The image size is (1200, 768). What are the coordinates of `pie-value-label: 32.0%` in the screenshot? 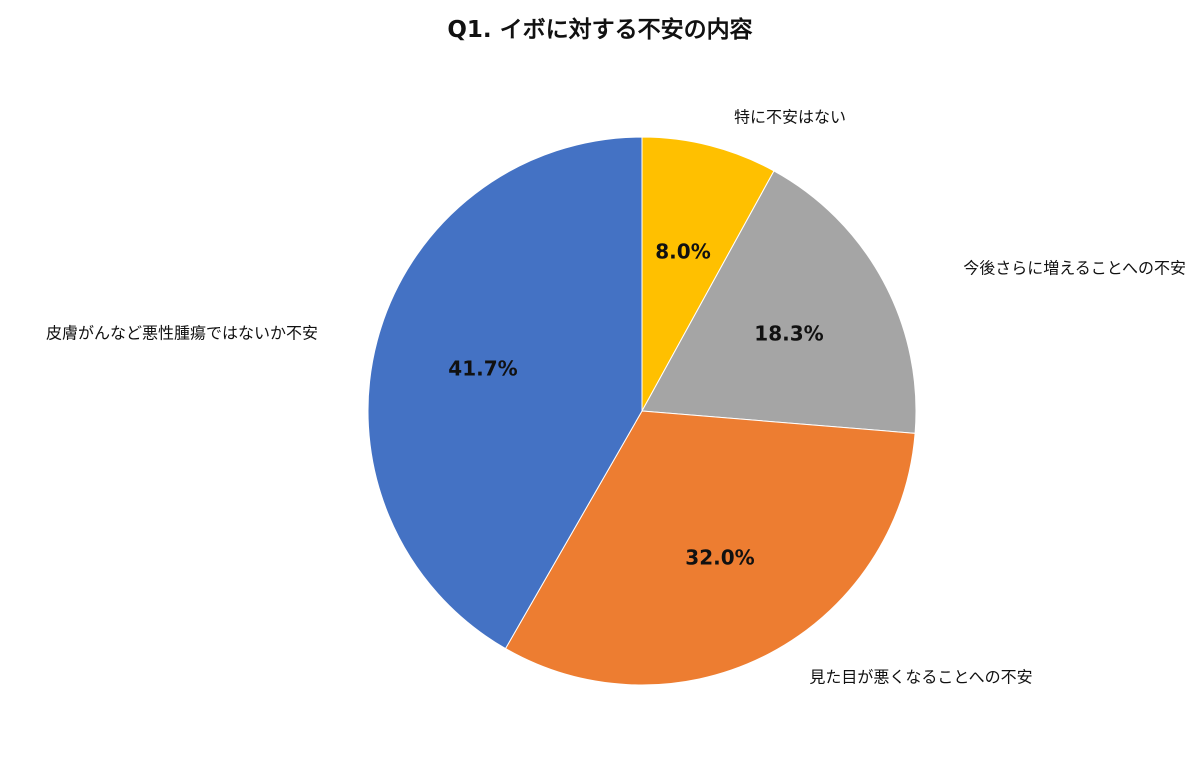 It's located at (719, 558).